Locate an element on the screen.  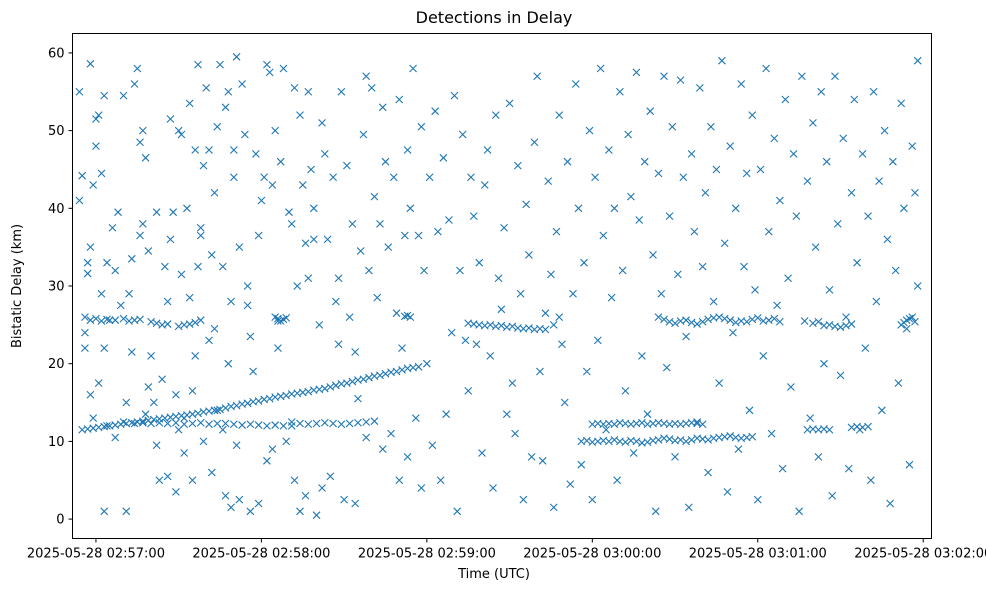
x-tick-label: 2025-05-28 02:57:00 is located at coordinates (96, 554).